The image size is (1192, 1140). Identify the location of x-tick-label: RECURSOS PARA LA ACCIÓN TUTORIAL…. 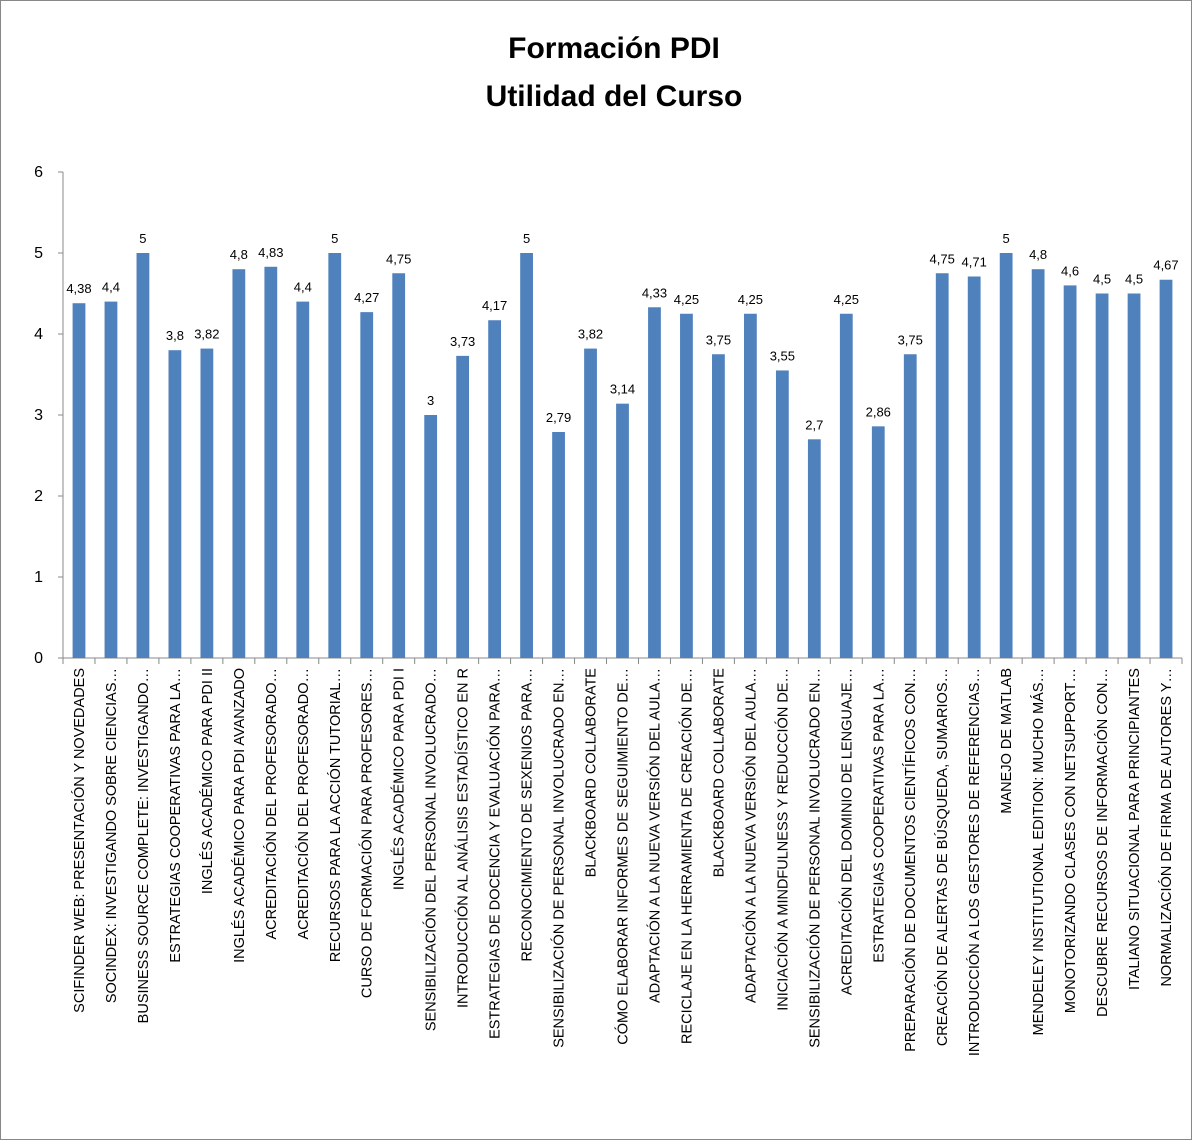
(335, 815).